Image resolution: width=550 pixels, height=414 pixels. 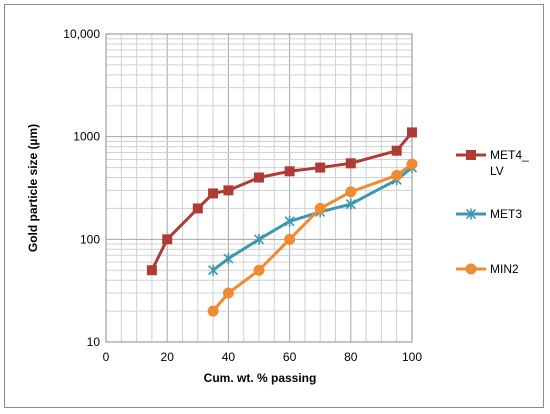 I want to click on legend-label: MET4_, so click(x=509, y=155).